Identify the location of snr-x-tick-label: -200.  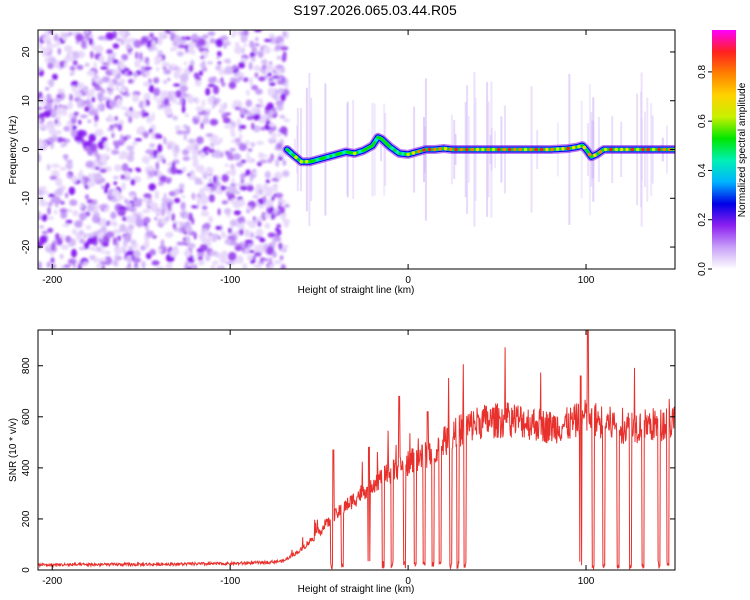
(52, 581).